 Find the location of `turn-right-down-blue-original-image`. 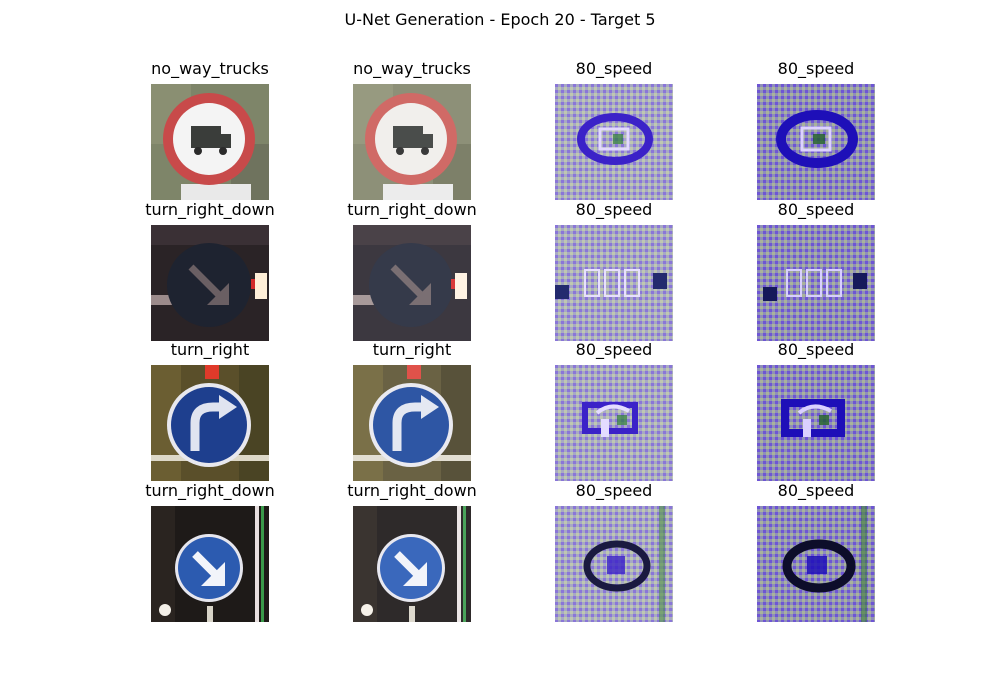

turn-right-down-blue-original-image is located at coordinates (210, 564).